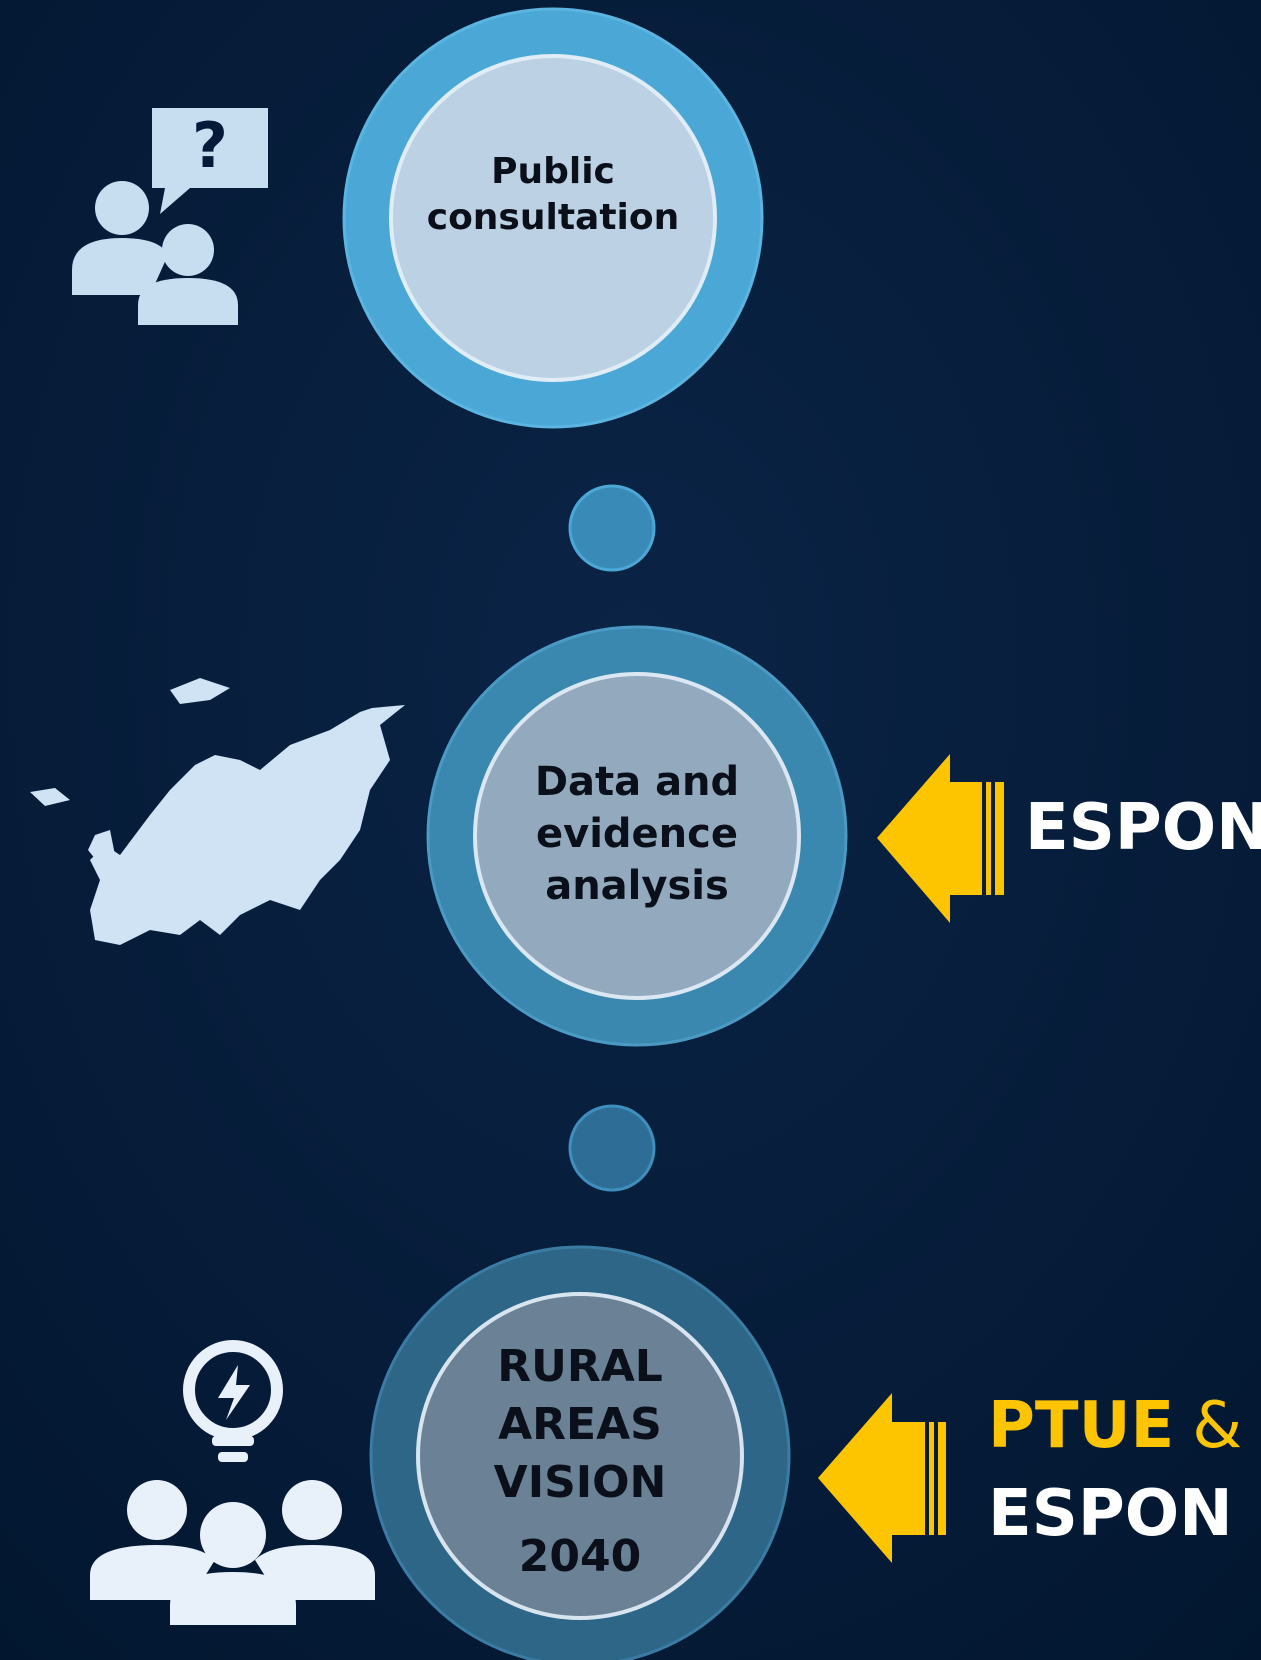 This screenshot has width=1261, height=1660. Describe the element at coordinates (1081, 1426) in the screenshot. I see `contributor-word: PTUE` at that location.